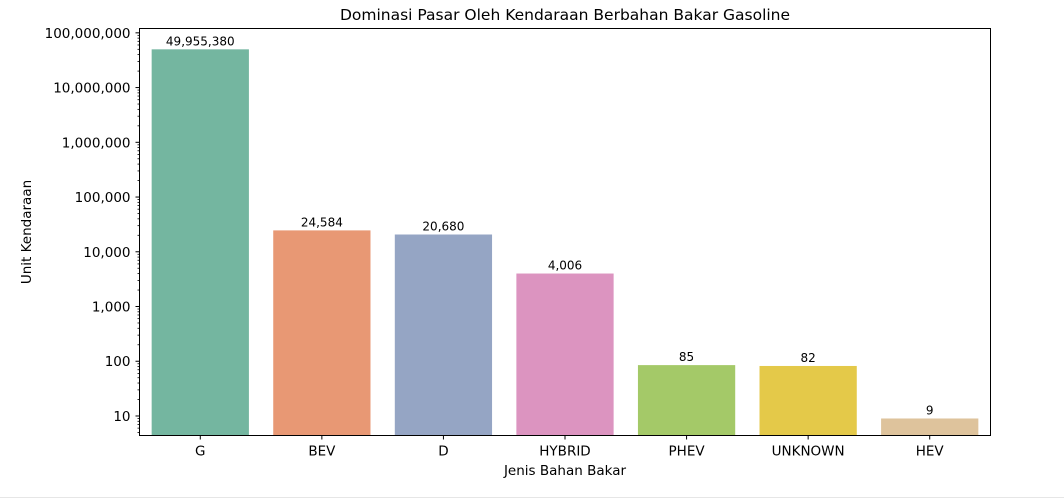 The image size is (1064, 500). I want to click on x-tick-label-bev: BEV, so click(322, 452).